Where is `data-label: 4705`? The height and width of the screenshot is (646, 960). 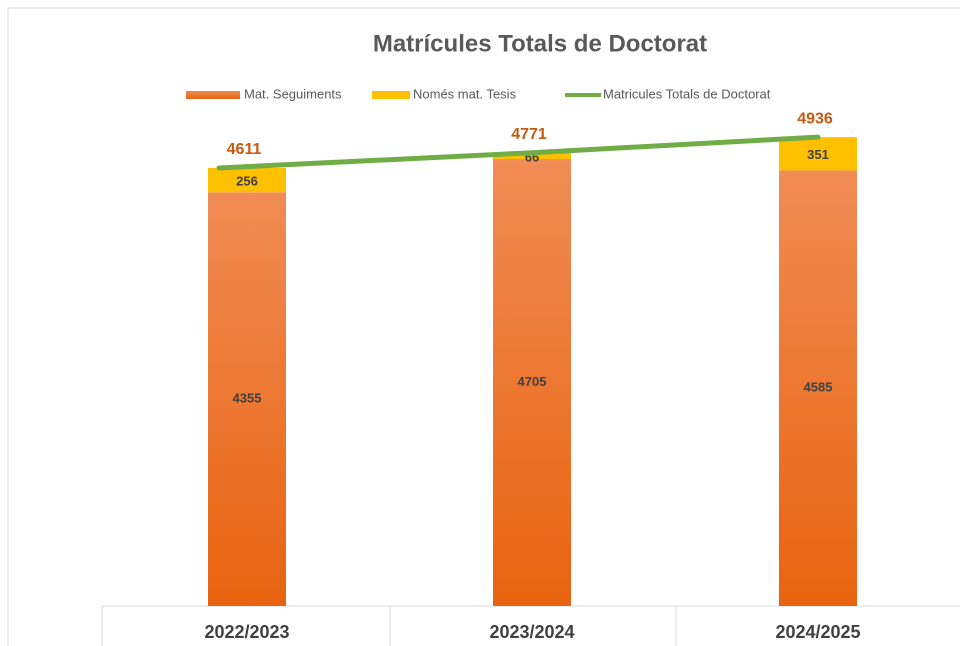
data-label: 4705 is located at coordinates (532, 381).